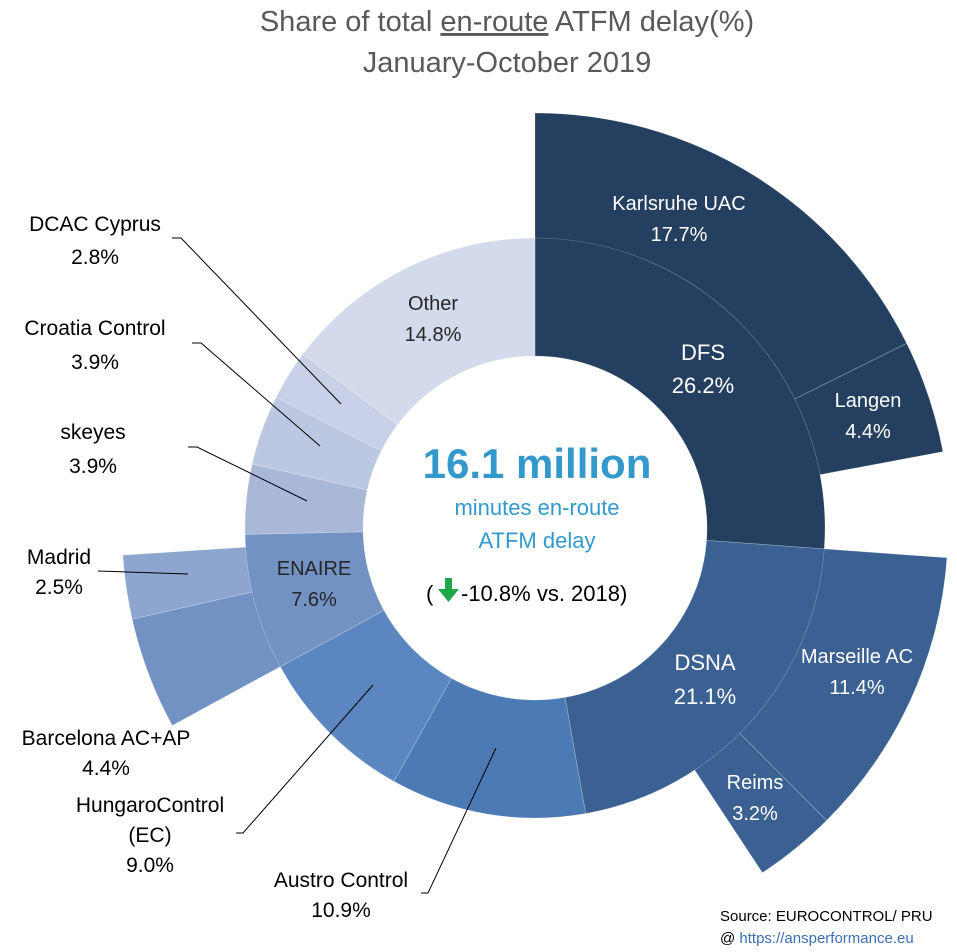  What do you see at coordinates (704, 662) in the screenshot?
I see `label-dsna-name: DSNA` at bounding box center [704, 662].